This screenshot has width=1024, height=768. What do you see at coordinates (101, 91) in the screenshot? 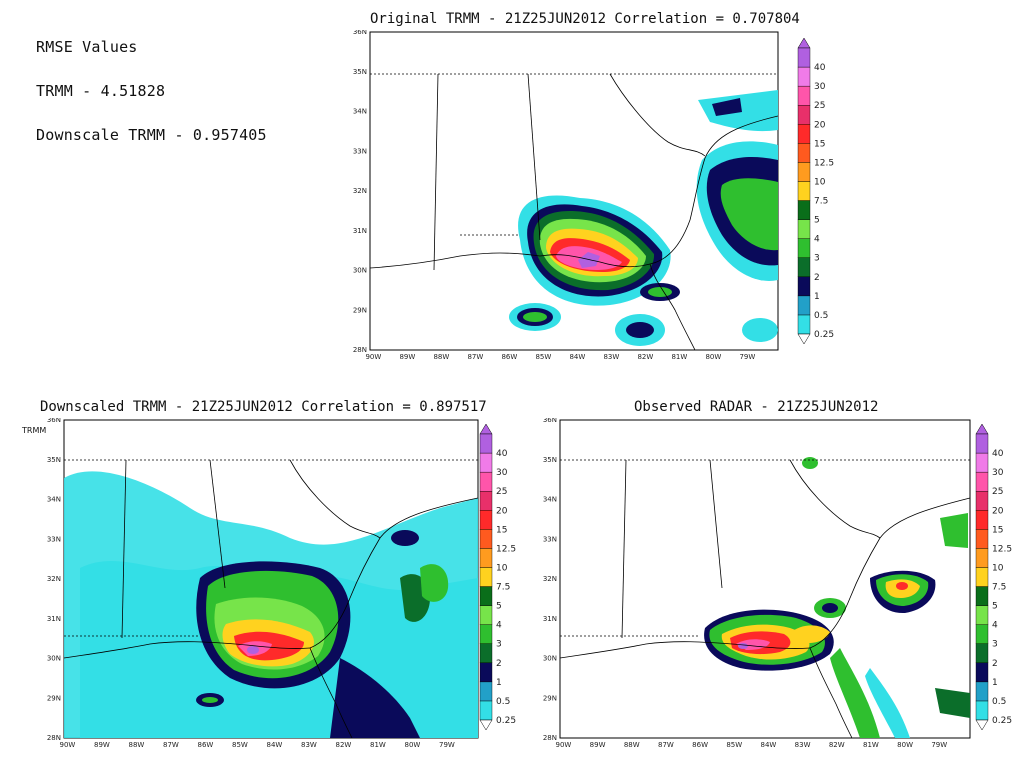
I see `rmse-trmm: TRMM - 4.51828` at bounding box center [101, 91].